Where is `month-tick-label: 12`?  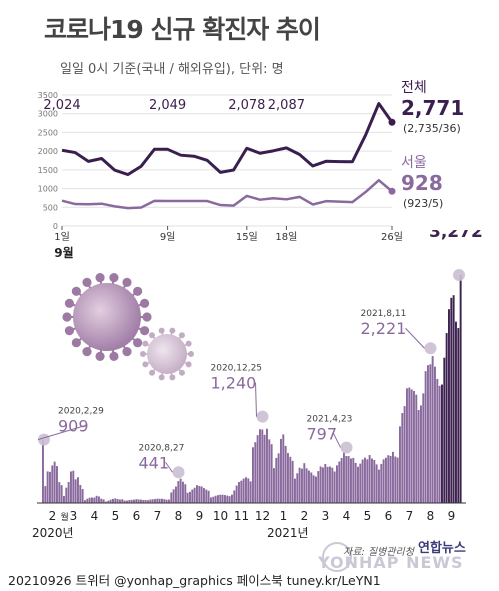
month-tick-label: 12 is located at coordinates (262, 516).